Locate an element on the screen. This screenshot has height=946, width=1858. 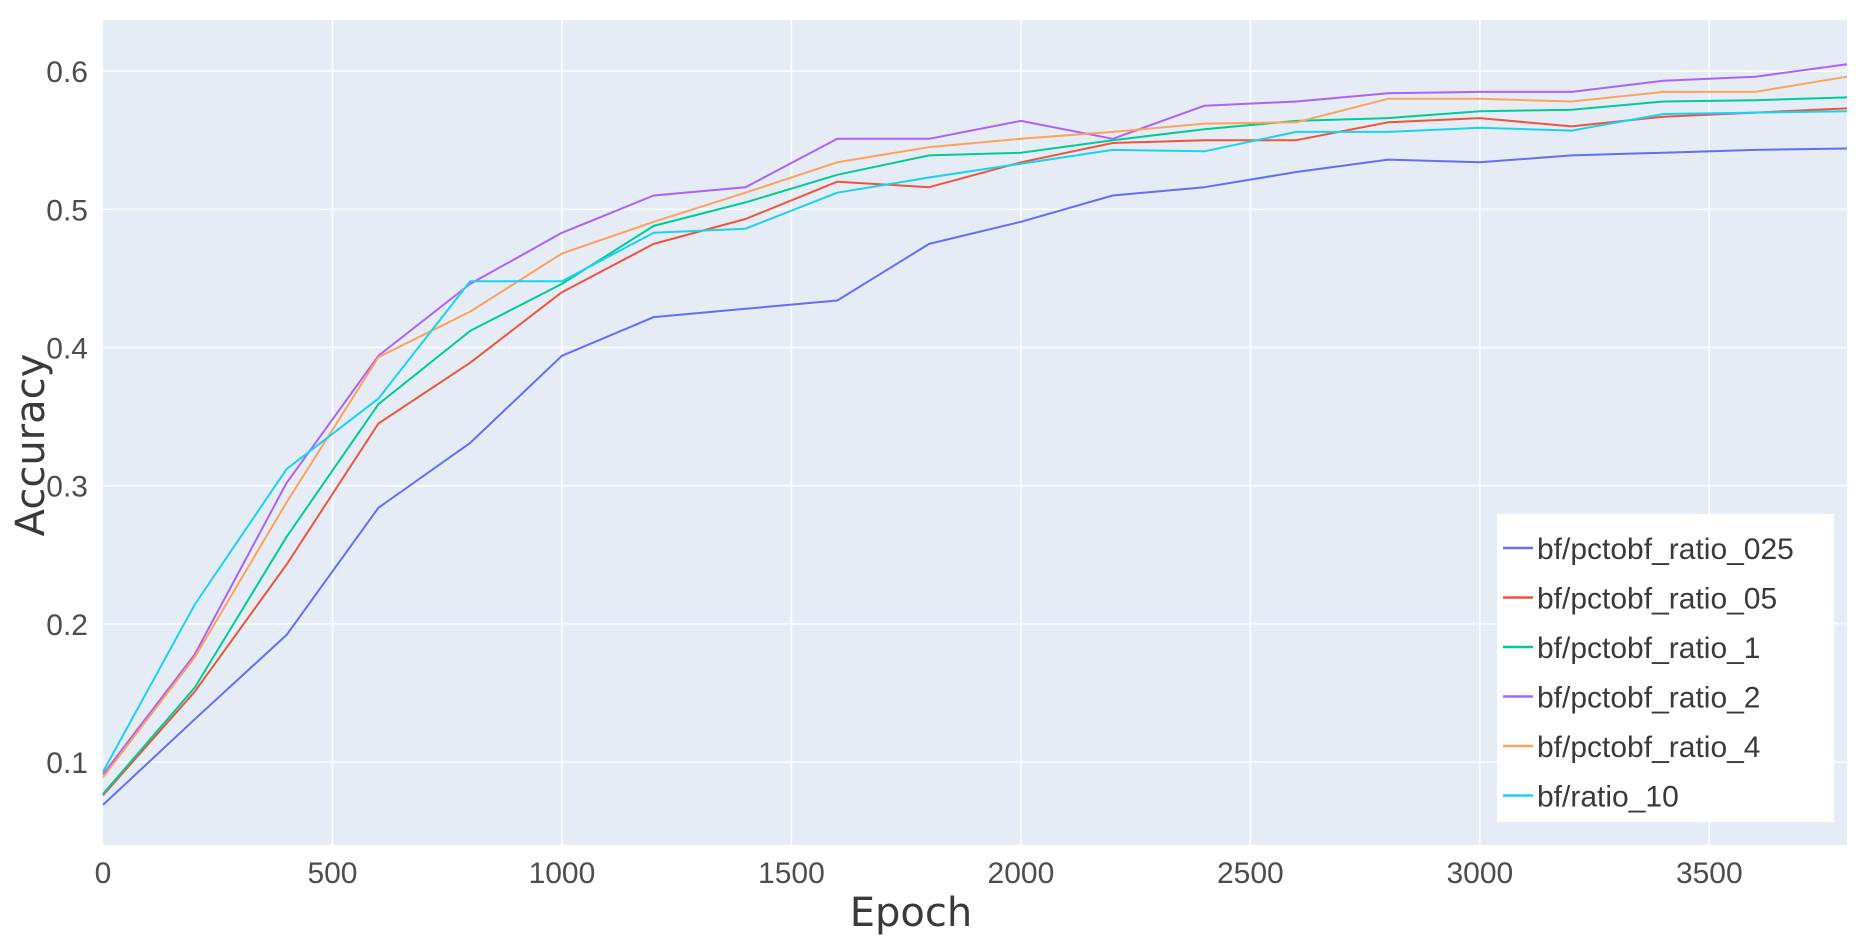
x-axis-ticks: 0 500 1000 1500 2000 2500 3000 3500 is located at coordinates (919, 873).